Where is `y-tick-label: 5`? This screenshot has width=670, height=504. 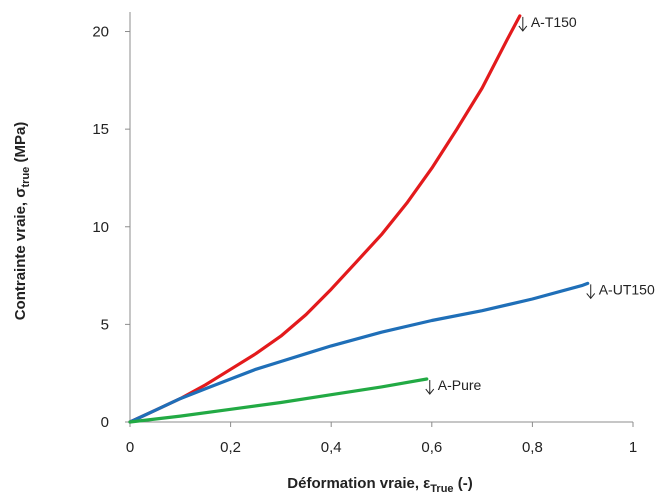
y-tick-label: 5 is located at coordinates (105, 324).